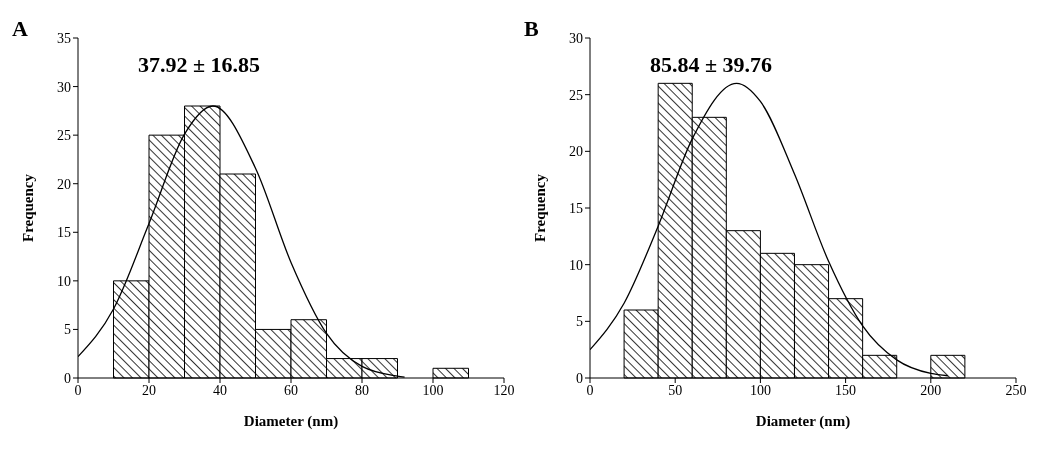  I want to click on annotation: 85.84 ± 39.76, so click(711, 65).